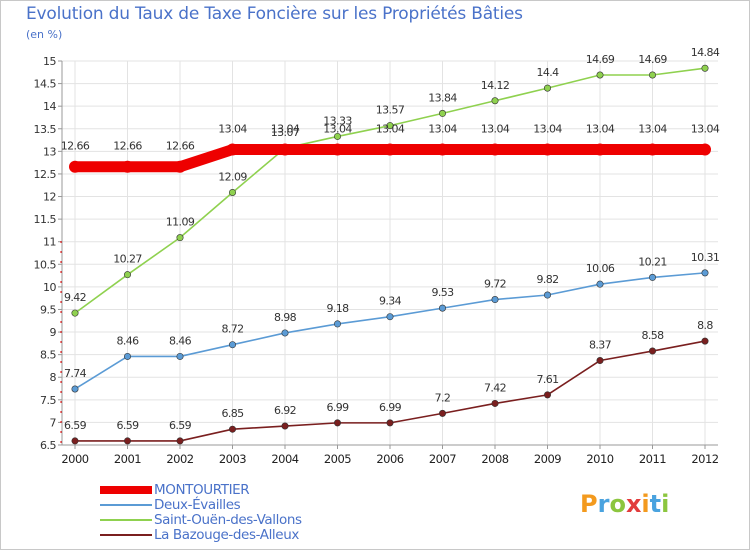  Describe the element at coordinates (48, 309) in the screenshot. I see `y-tick-label: 9.5` at that location.